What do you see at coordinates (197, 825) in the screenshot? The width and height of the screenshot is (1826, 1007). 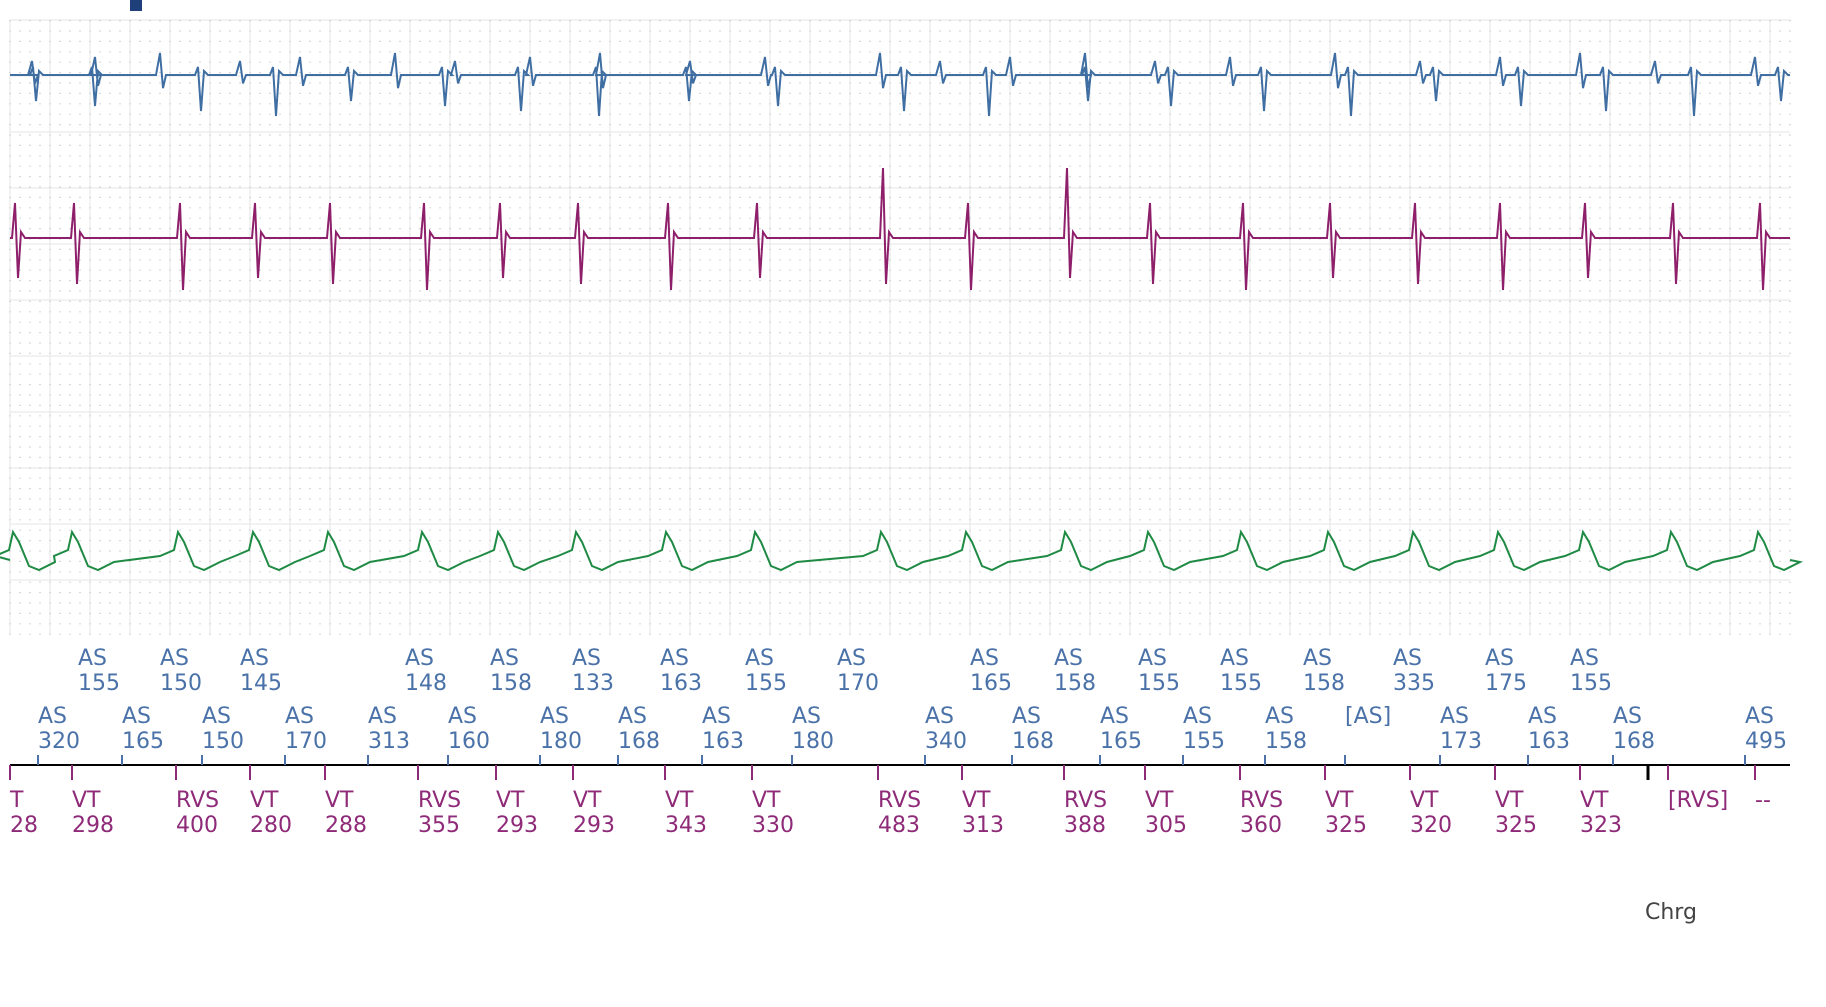 I see `ventricular-marker-value: 400` at bounding box center [197, 825].